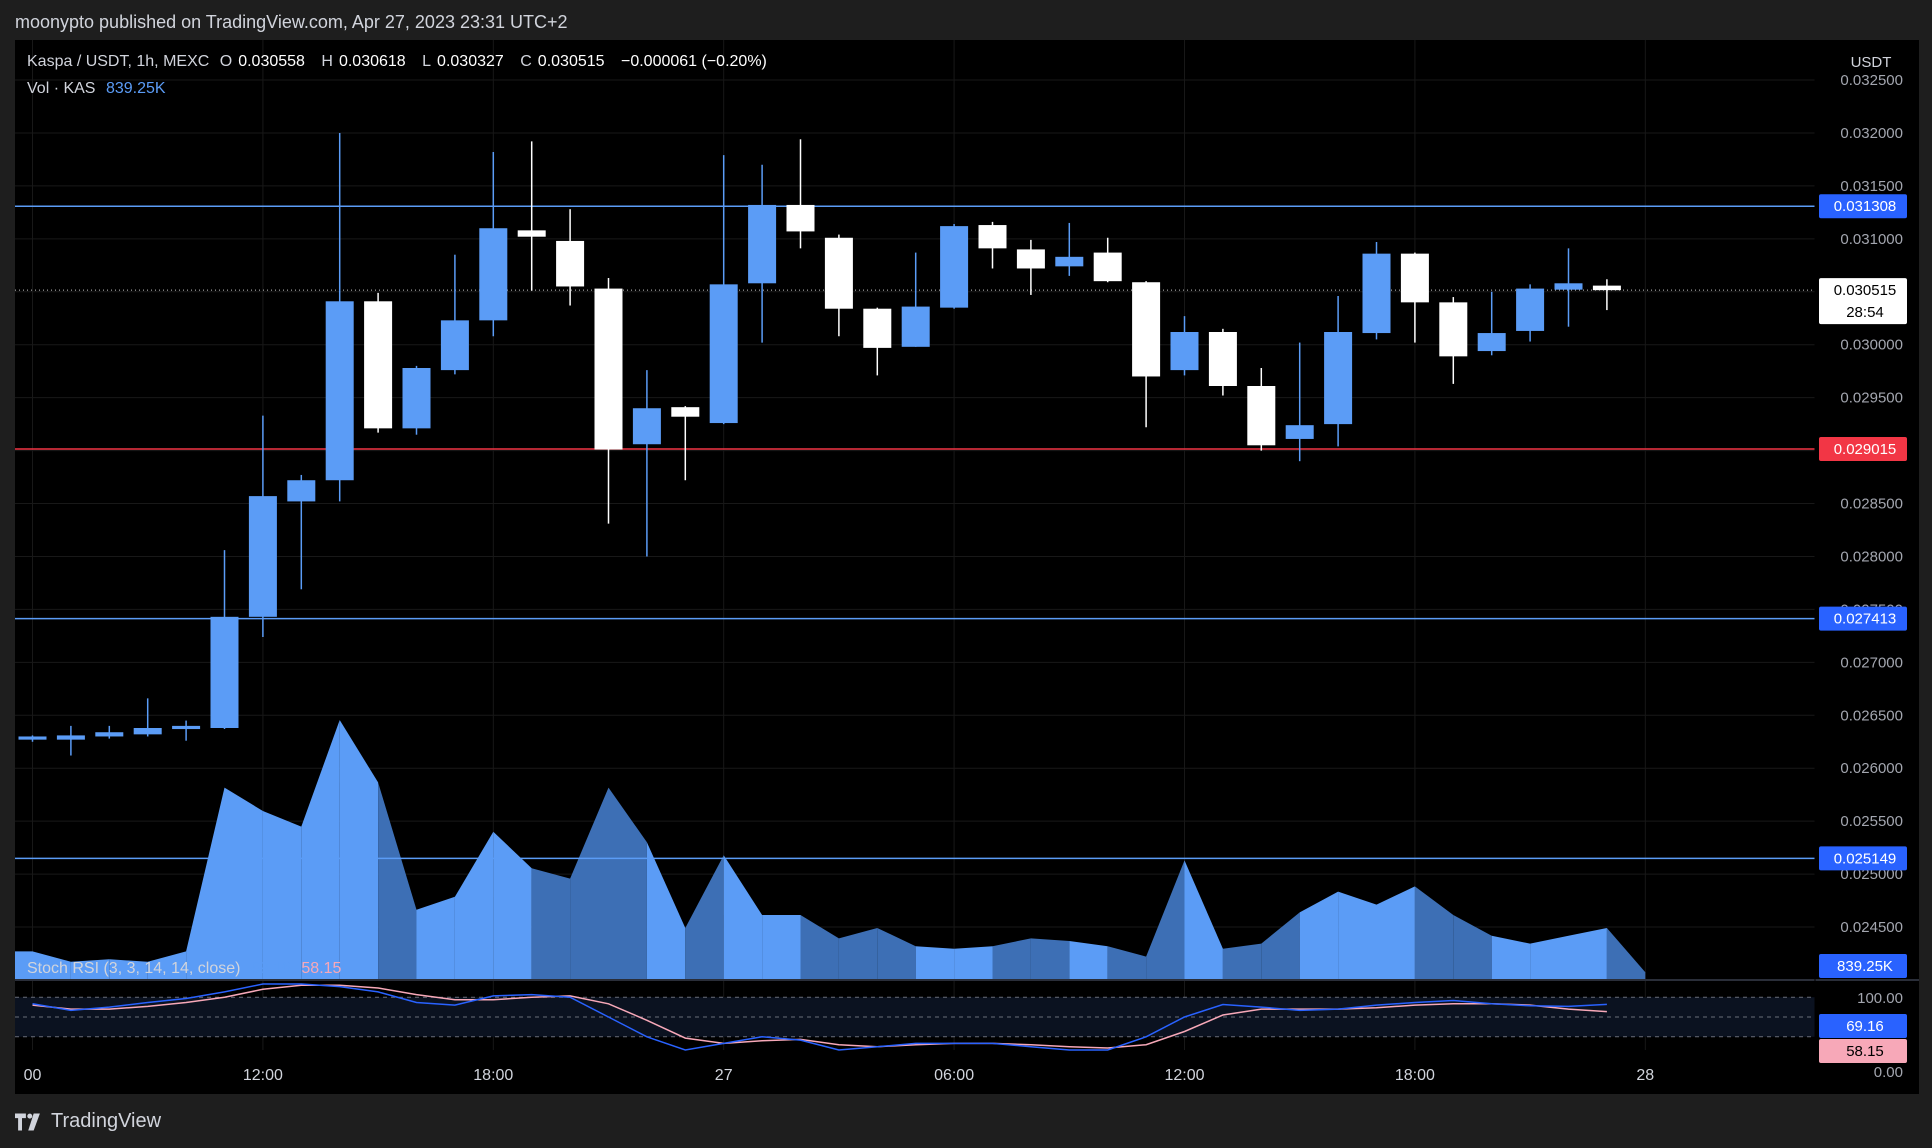  What do you see at coordinates (1865, 312) in the screenshot?
I see `last-price-countdown: 28:54` at bounding box center [1865, 312].